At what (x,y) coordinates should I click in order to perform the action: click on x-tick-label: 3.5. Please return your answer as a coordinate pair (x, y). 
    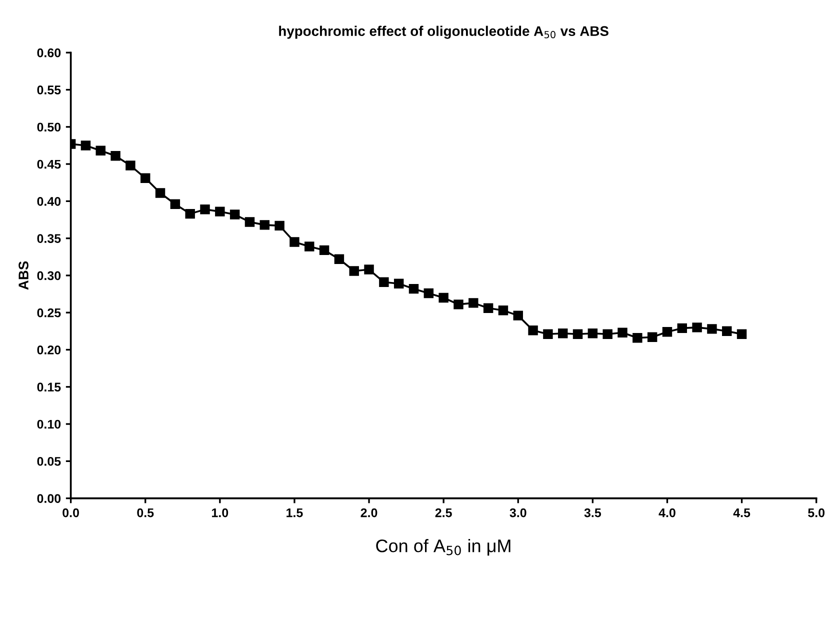
    Looking at the image, I should click on (593, 513).